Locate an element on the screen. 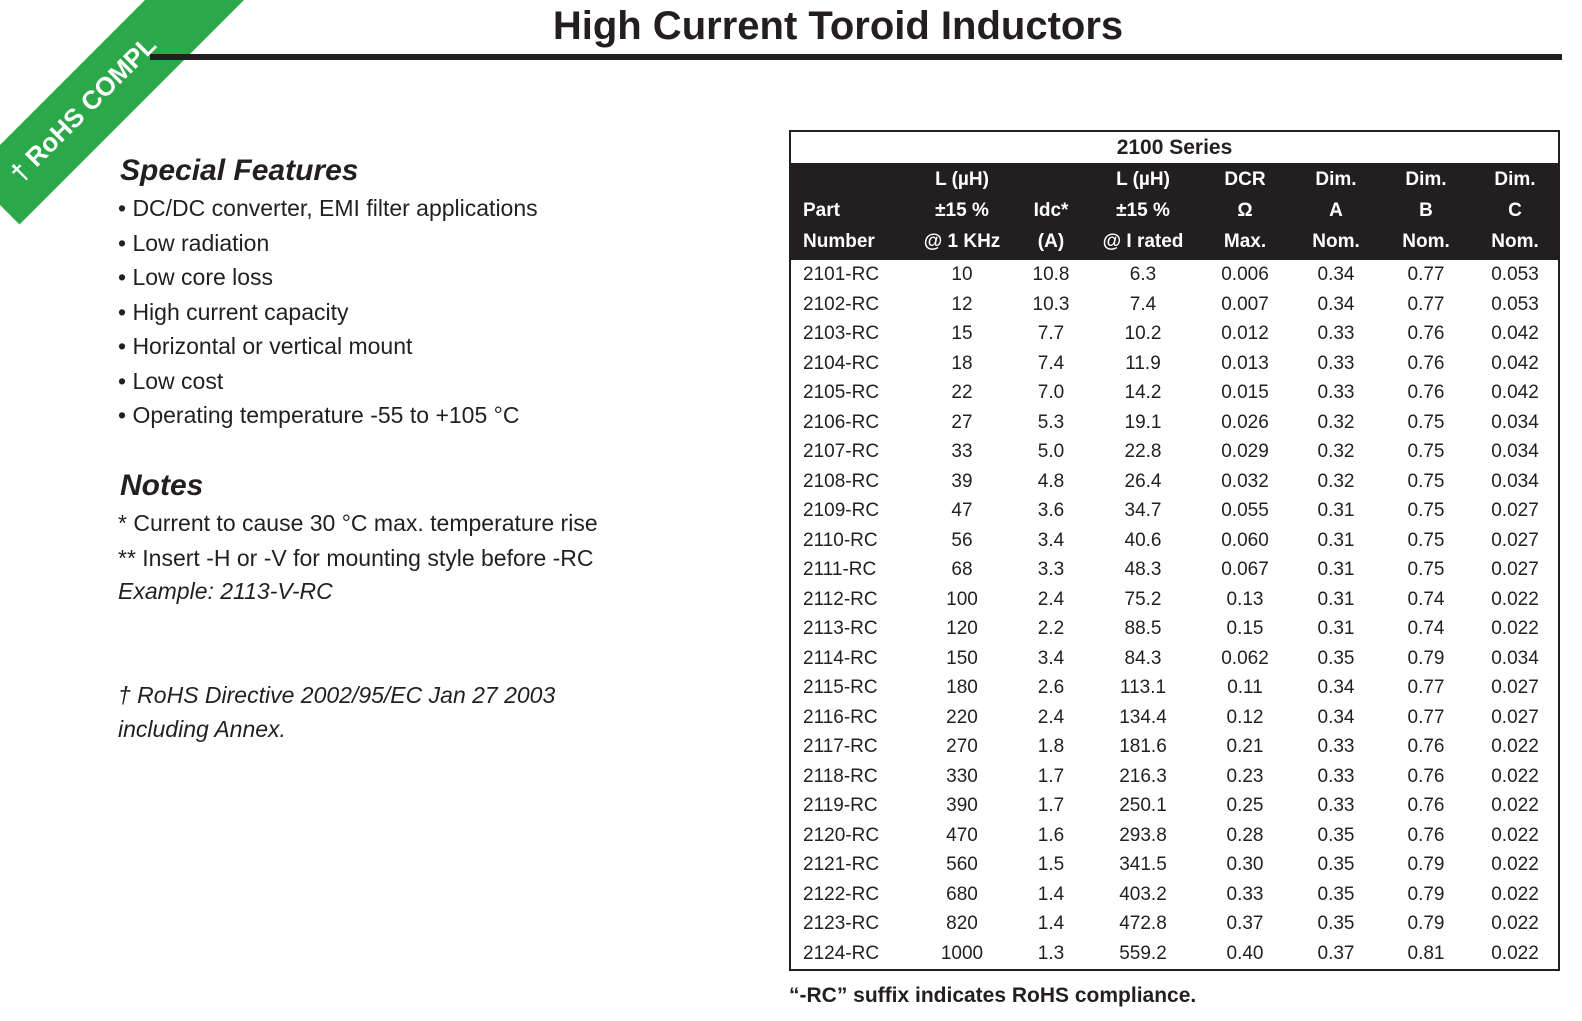 Image resolution: width=1582 pixels, height=1021 pixels. table-cell: 0.027 is located at coordinates (1515, 510).